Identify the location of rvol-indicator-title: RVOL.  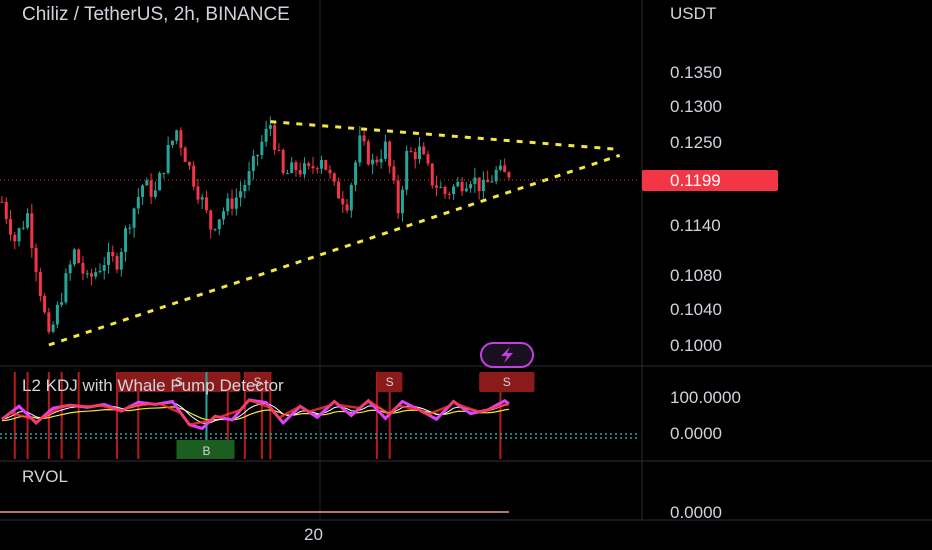
(45, 476).